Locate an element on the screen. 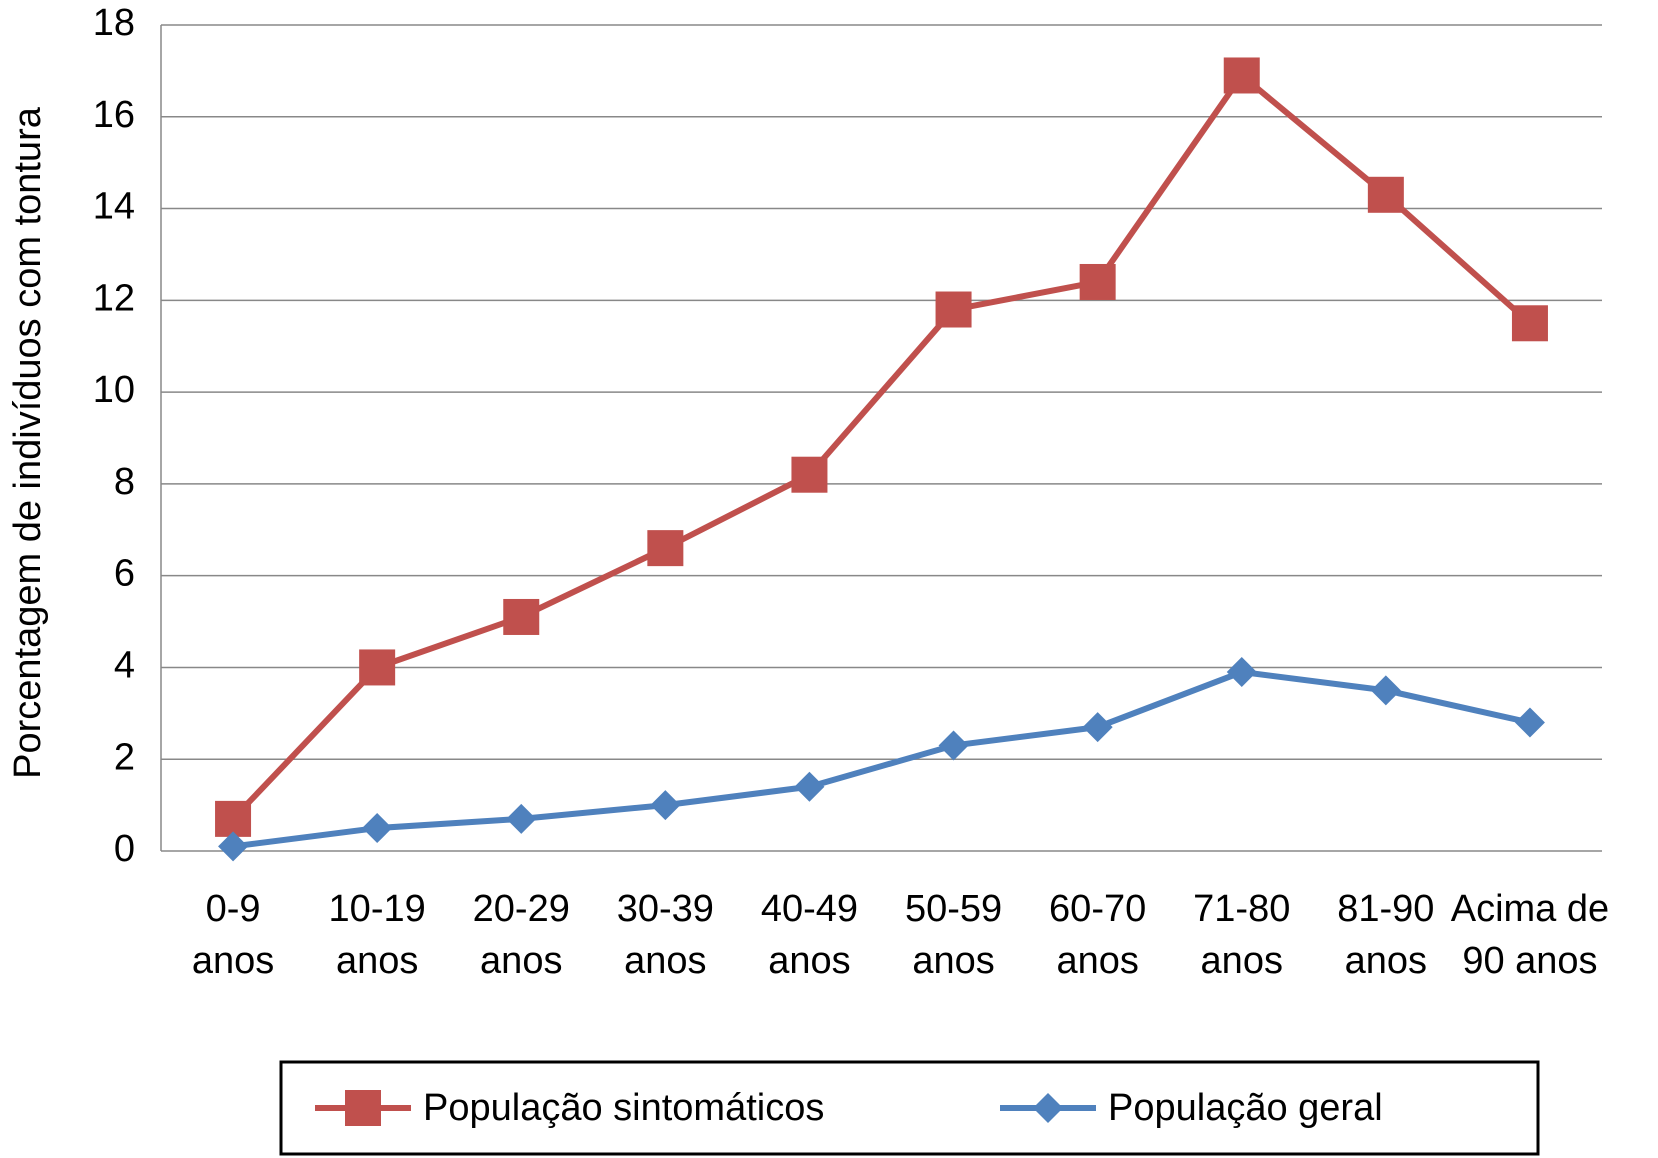 The height and width of the screenshot is (1158, 1658). x-tick-label: 30-39 anos is located at coordinates (665, 935).